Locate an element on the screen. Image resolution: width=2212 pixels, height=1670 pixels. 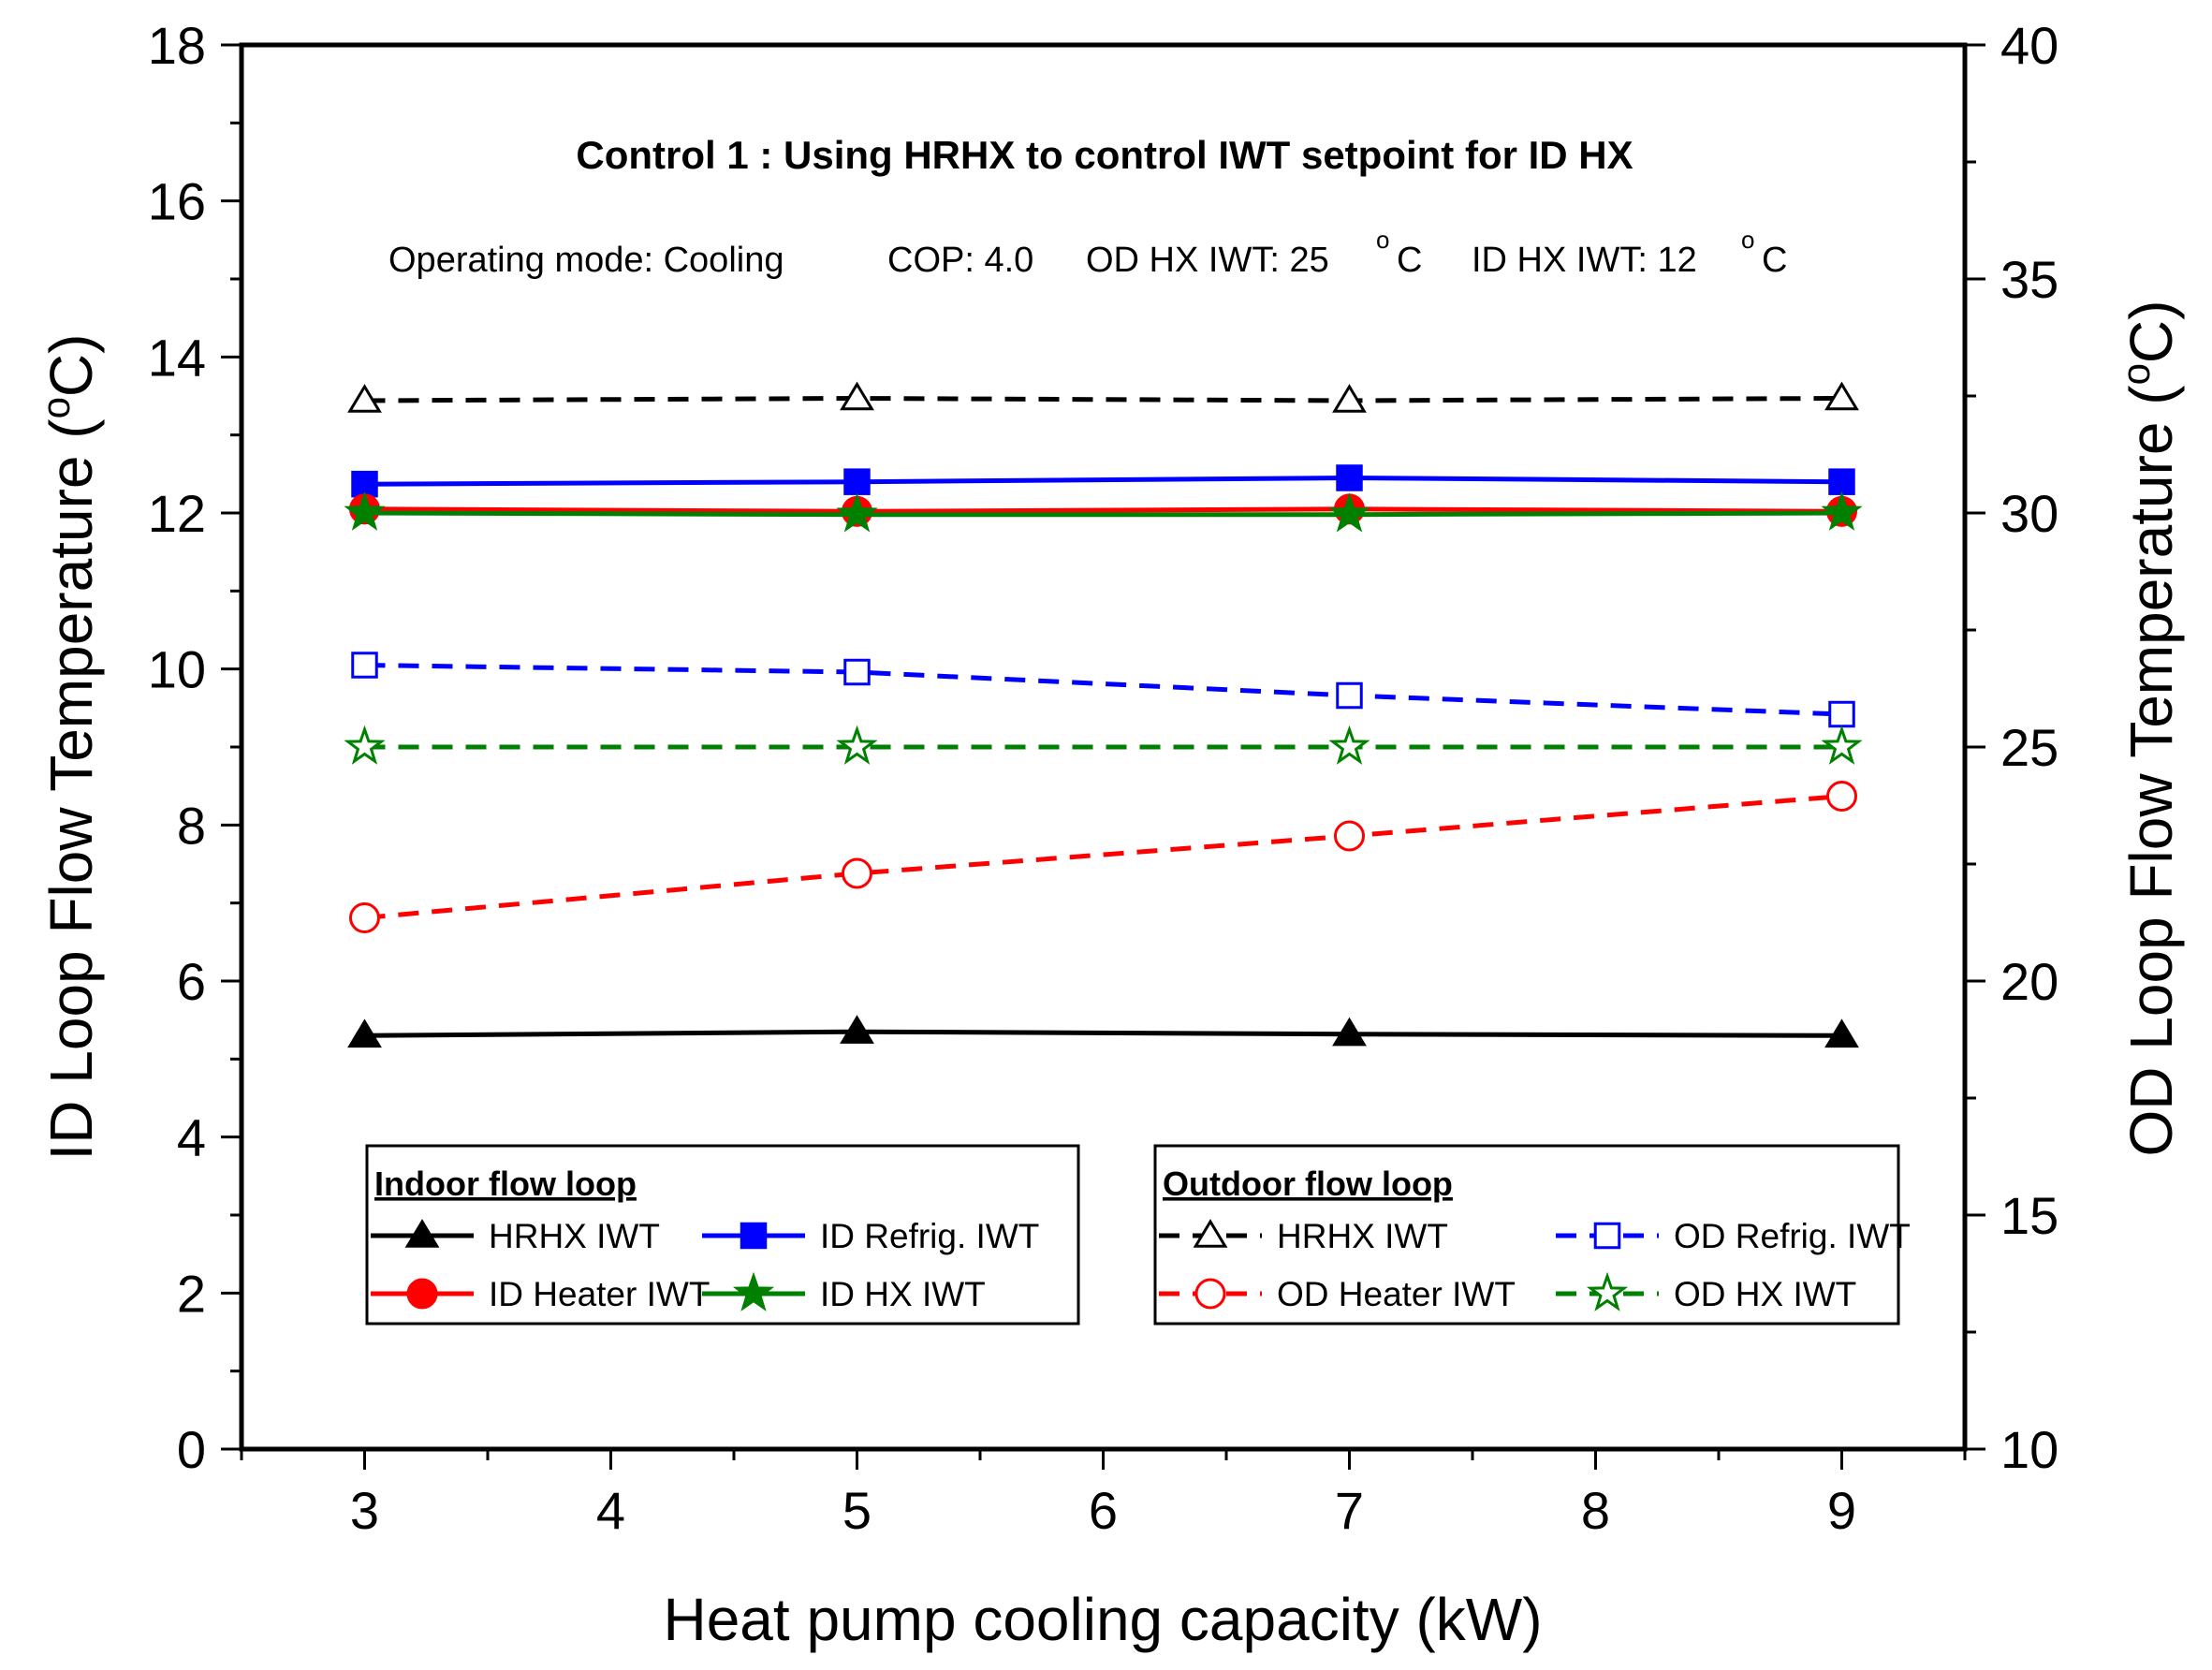
legend-item-indoor-id-heater-iwt: ID Heater IWT is located at coordinates (540, 1294).